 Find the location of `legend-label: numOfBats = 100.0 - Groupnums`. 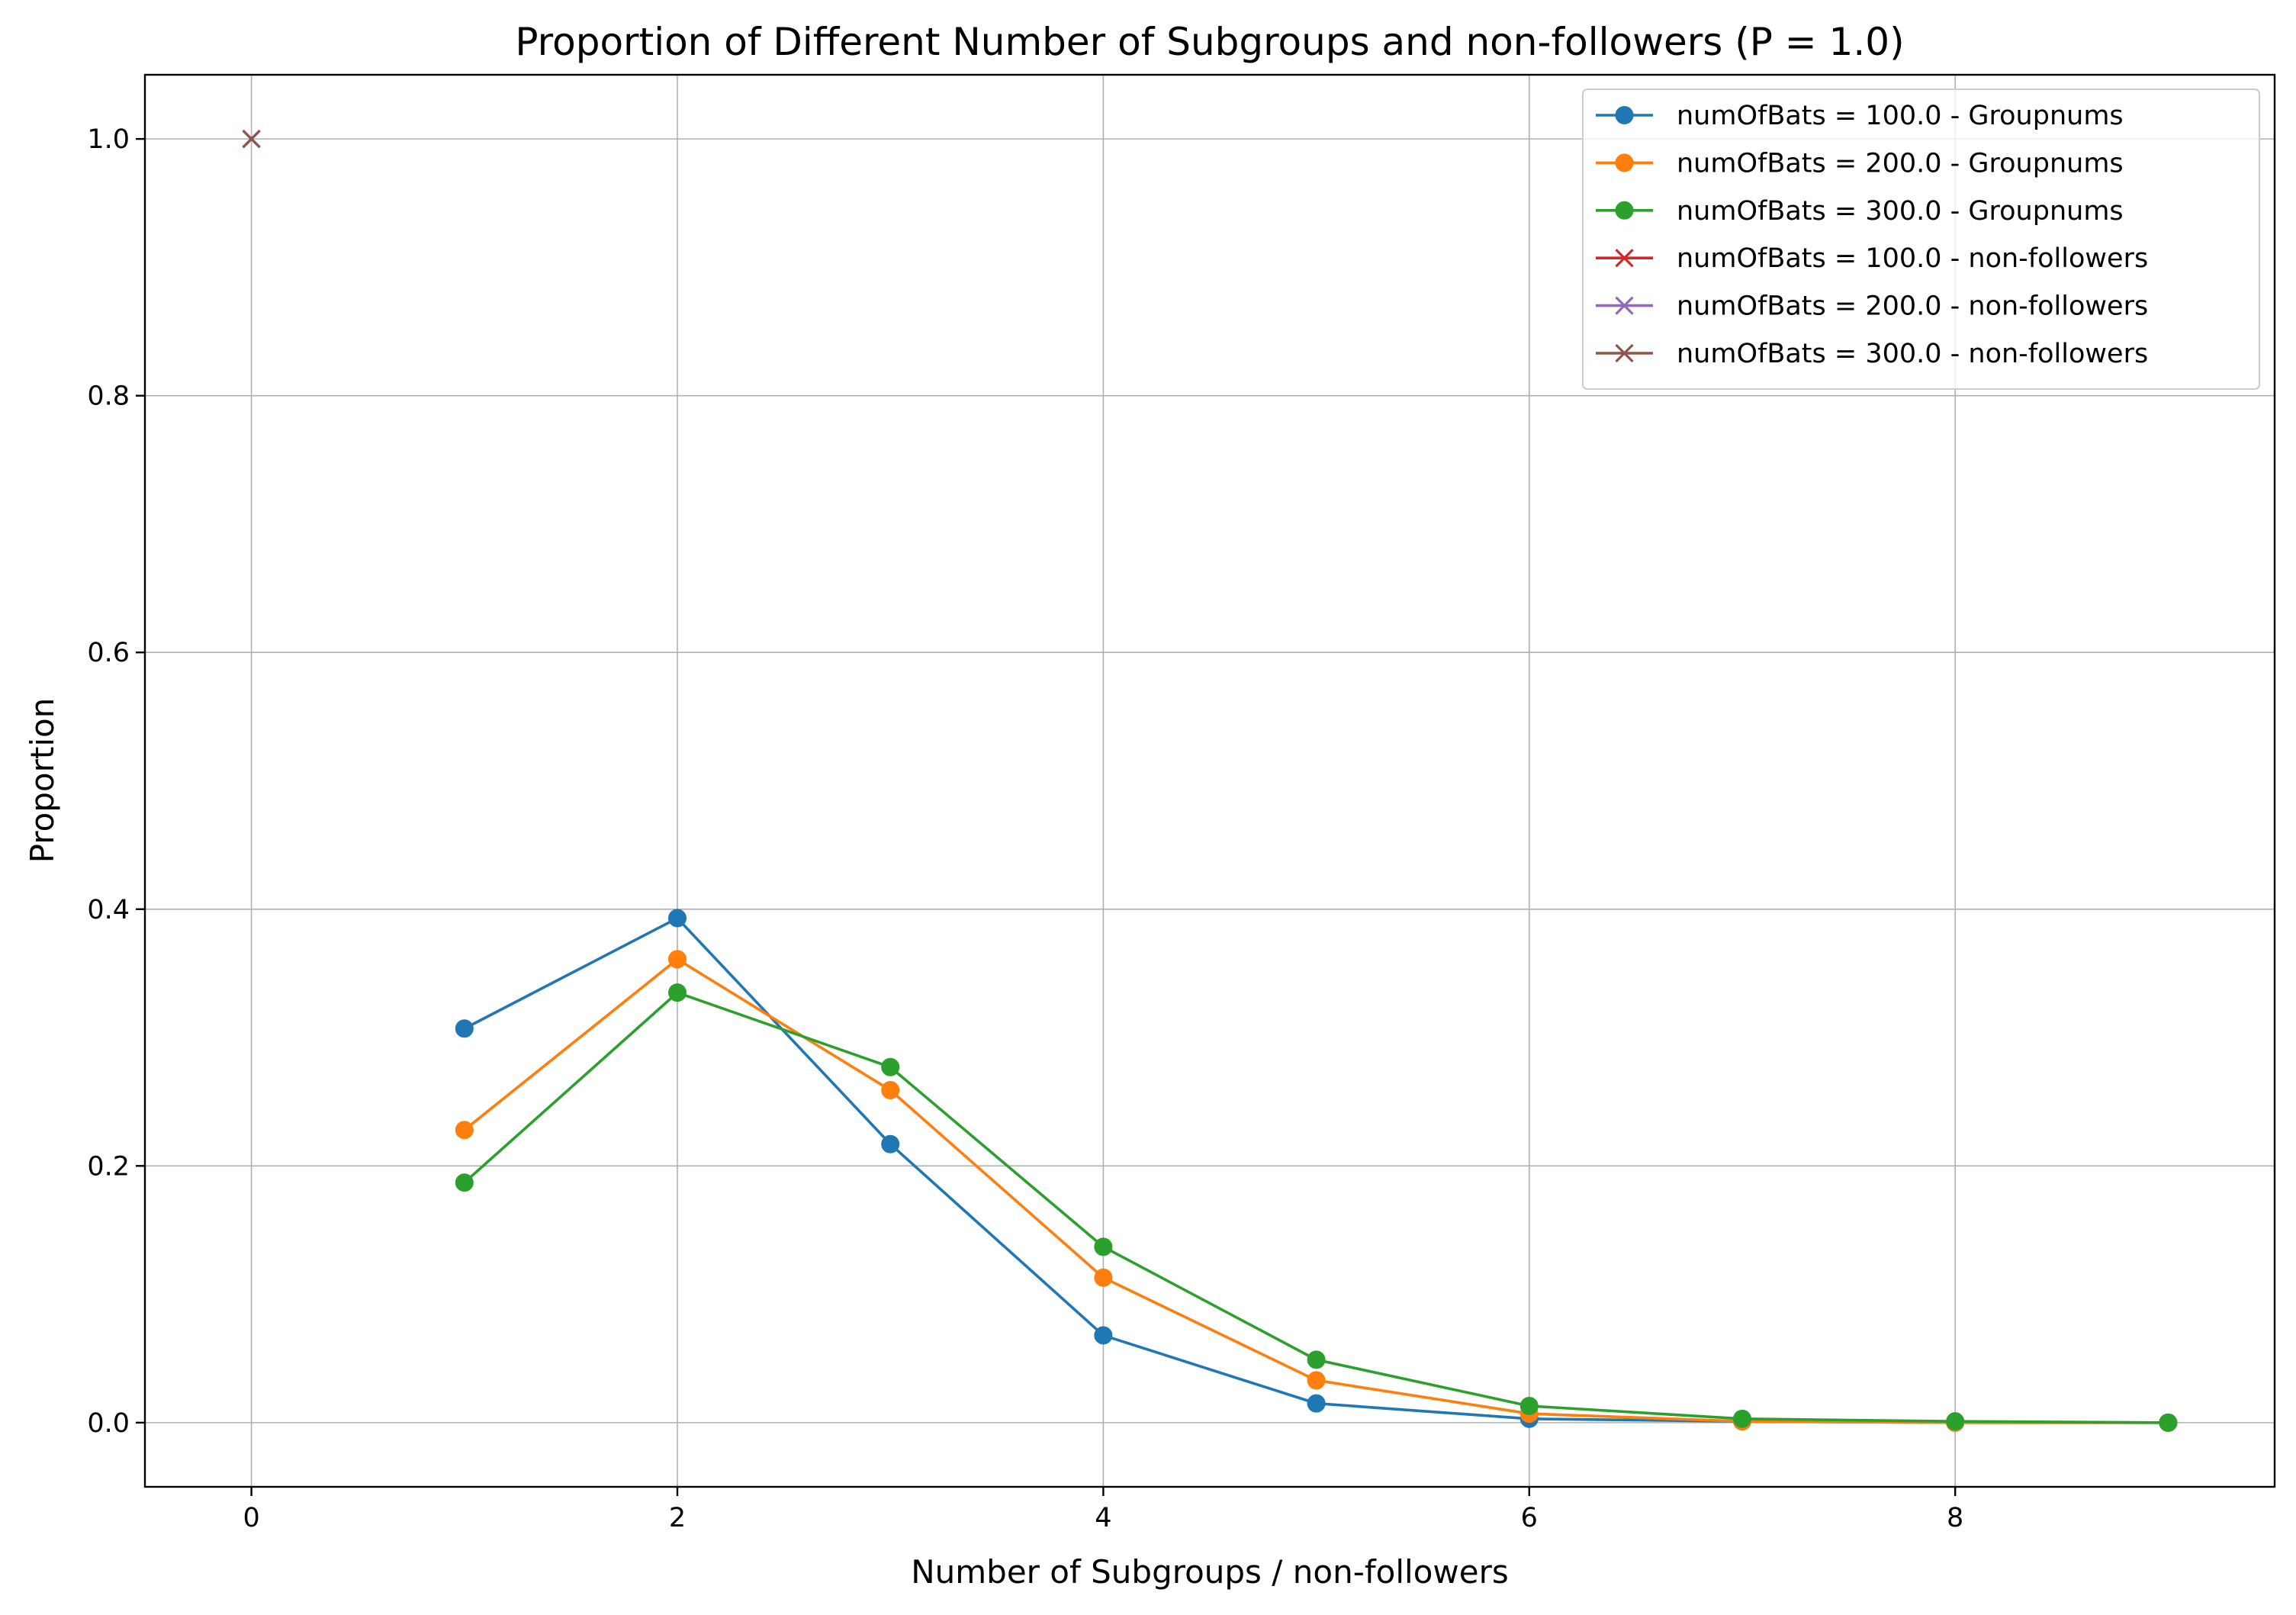

legend-label: numOfBats = 100.0 - Groupnums is located at coordinates (1900, 116).